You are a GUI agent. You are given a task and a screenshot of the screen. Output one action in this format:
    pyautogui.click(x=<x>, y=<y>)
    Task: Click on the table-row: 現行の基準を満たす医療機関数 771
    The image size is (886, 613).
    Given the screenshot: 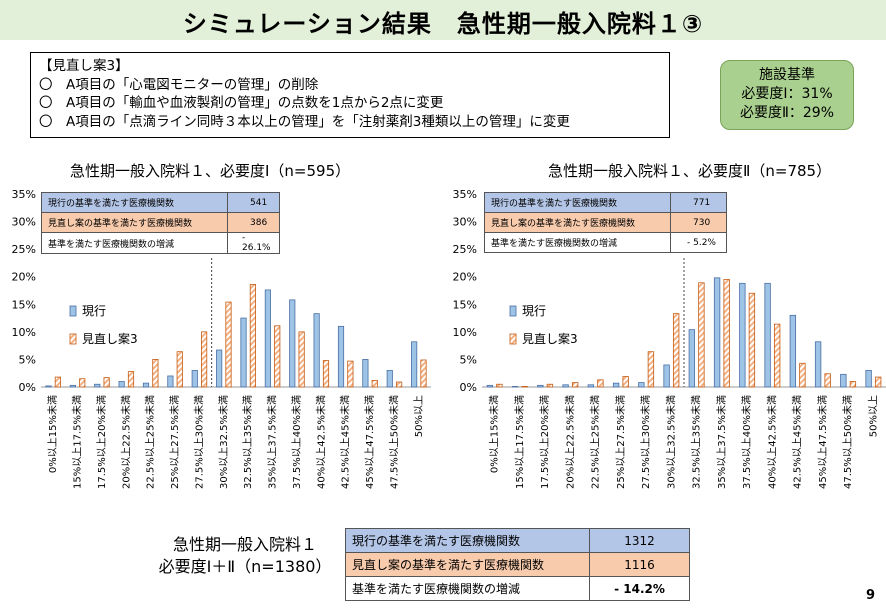 What is the action you would take?
    pyautogui.click(x=605, y=202)
    